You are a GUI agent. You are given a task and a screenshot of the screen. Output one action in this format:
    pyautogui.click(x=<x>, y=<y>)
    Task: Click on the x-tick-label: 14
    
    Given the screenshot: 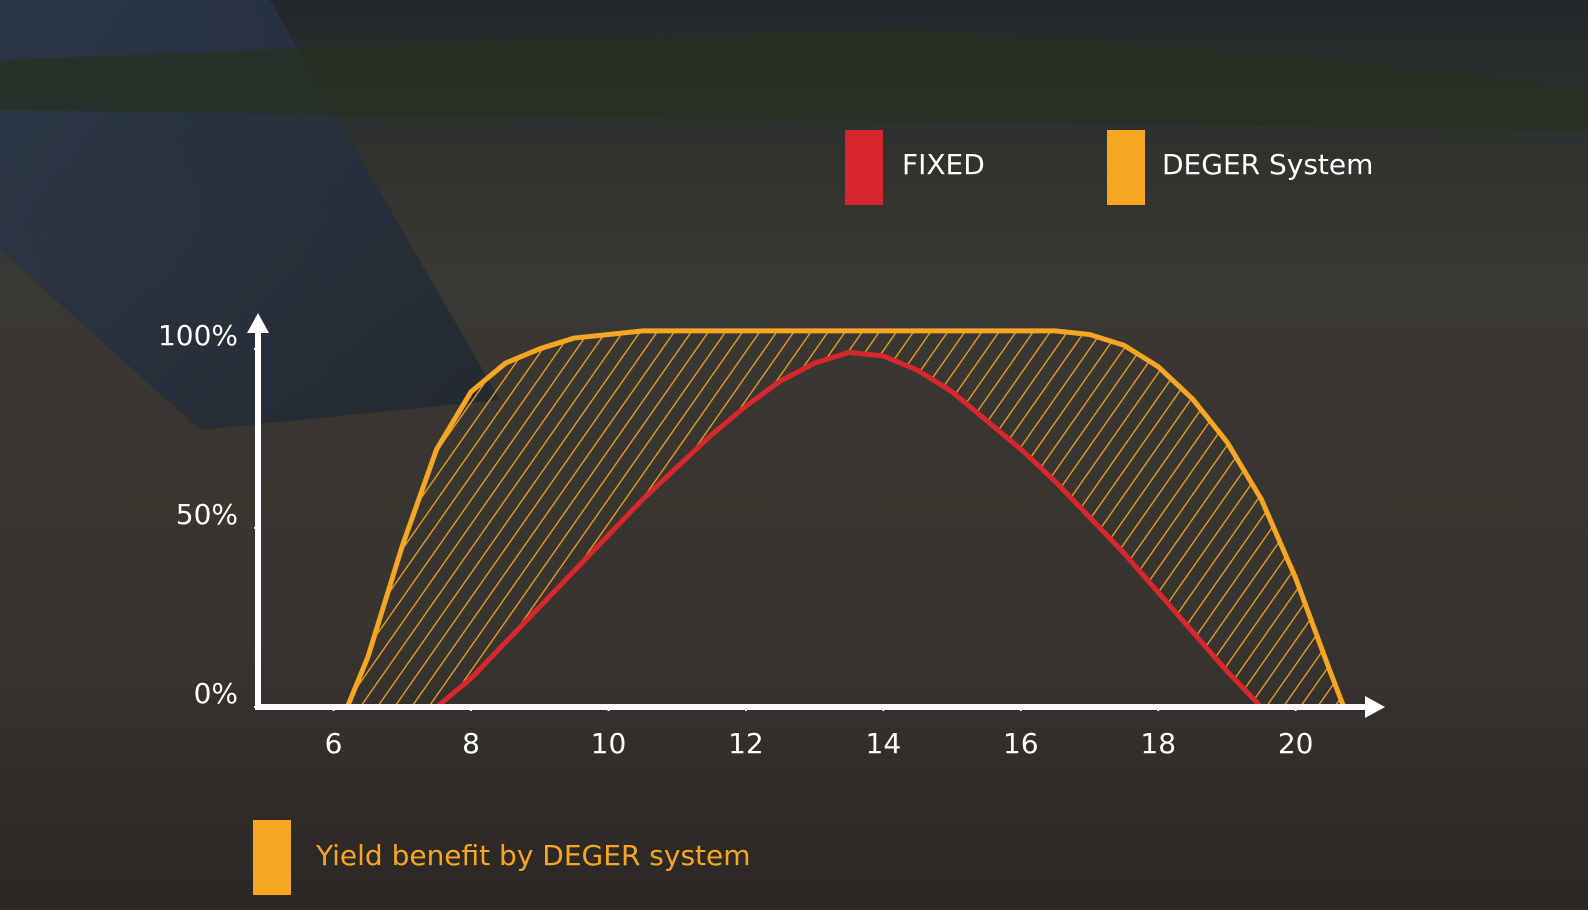 What is the action you would take?
    pyautogui.click(x=884, y=743)
    